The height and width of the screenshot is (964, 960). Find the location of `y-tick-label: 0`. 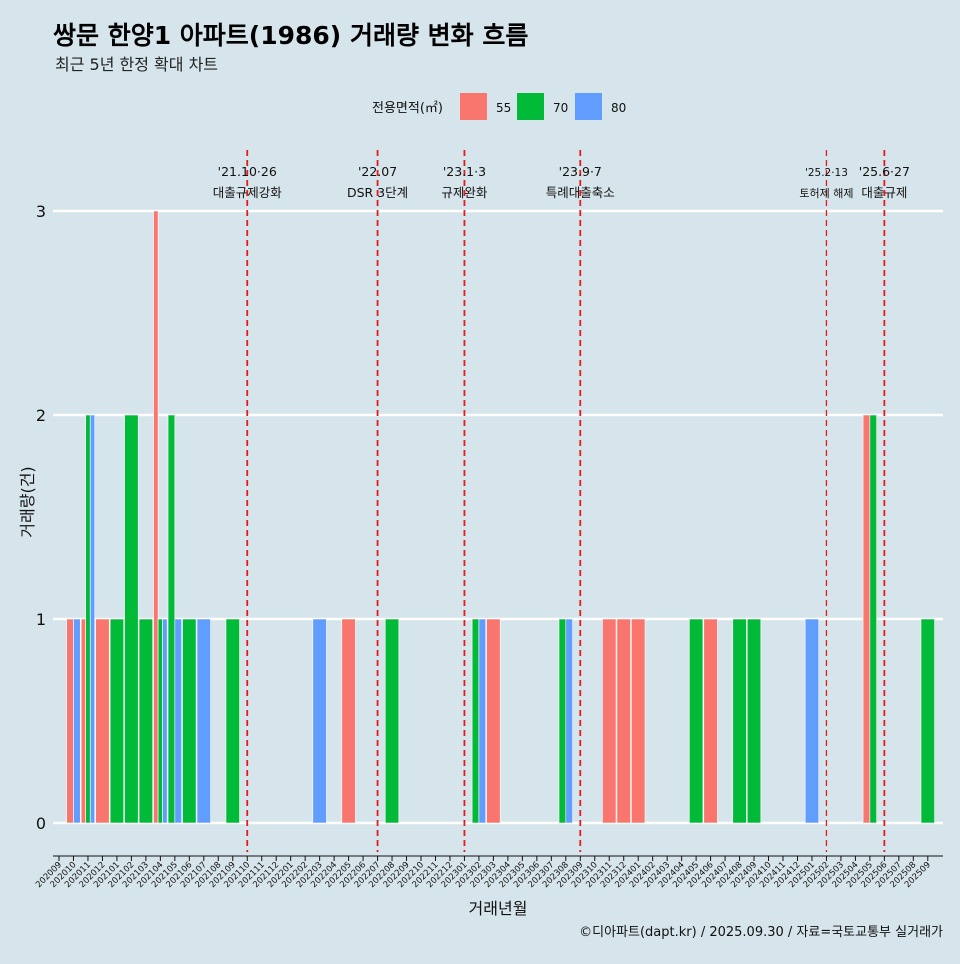

y-tick-label: 0 is located at coordinates (41, 823).